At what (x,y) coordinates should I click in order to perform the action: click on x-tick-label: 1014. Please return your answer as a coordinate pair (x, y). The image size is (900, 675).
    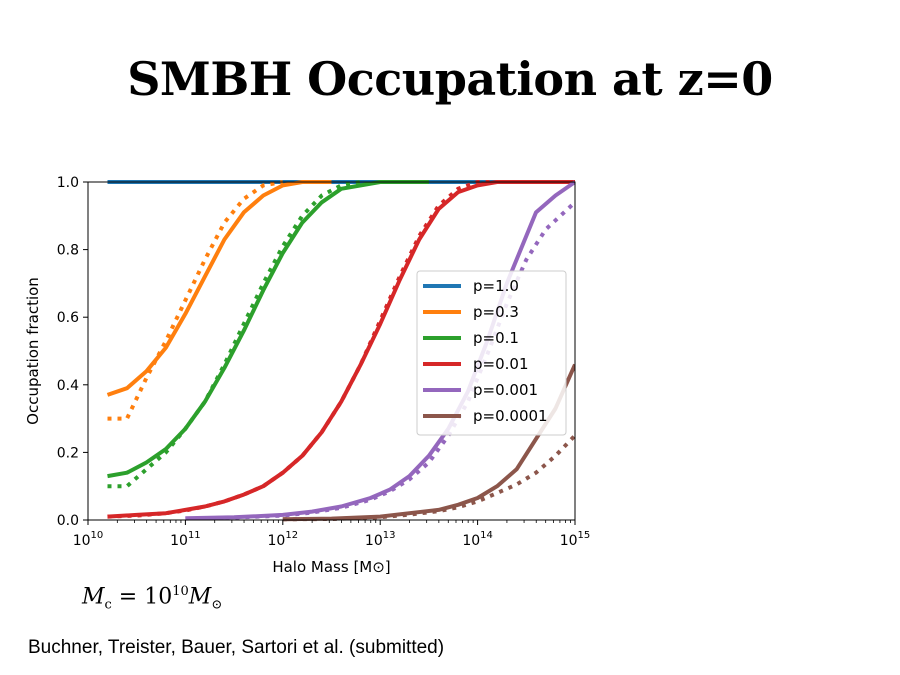
    Looking at the image, I should click on (477, 539).